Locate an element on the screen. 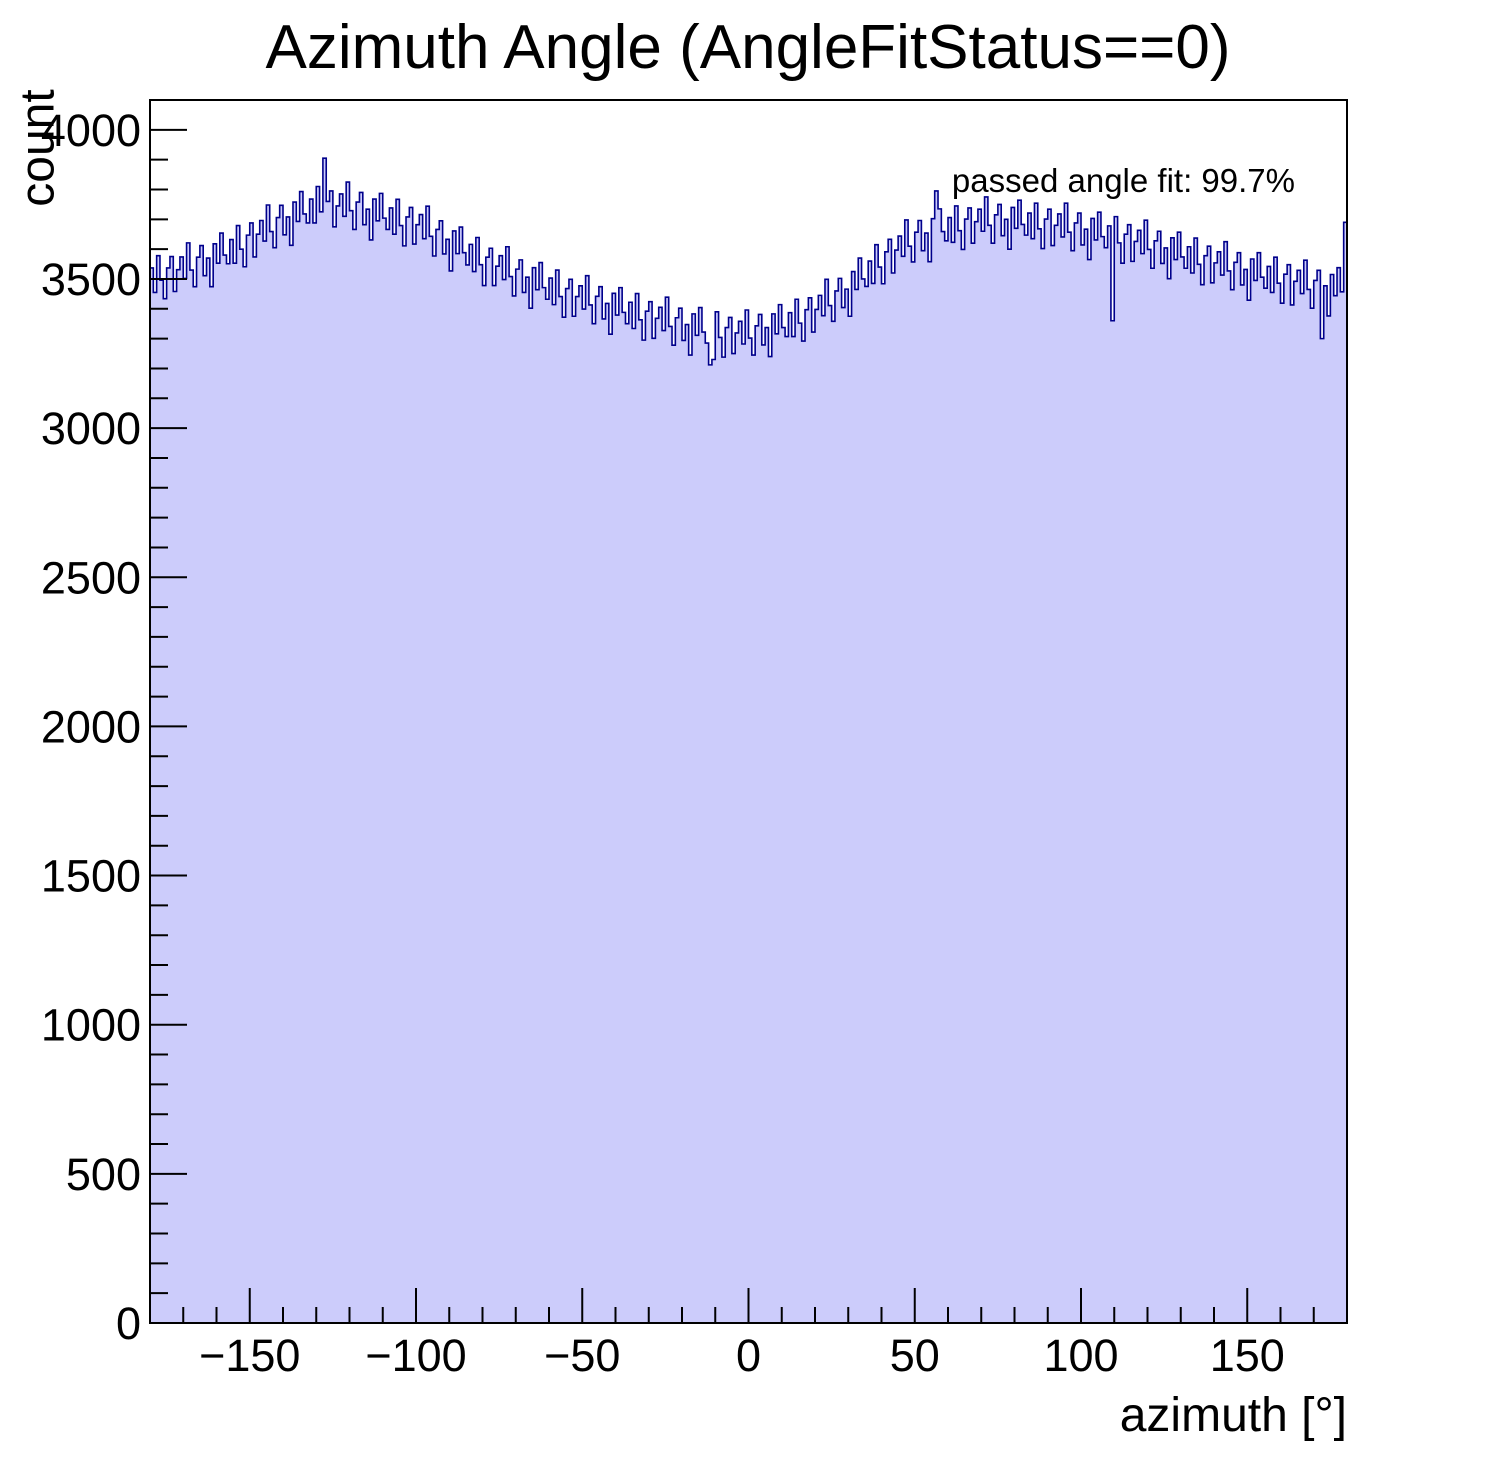 The height and width of the screenshot is (1472, 1496). y-tick-label: 1500 is located at coordinates (91, 876).